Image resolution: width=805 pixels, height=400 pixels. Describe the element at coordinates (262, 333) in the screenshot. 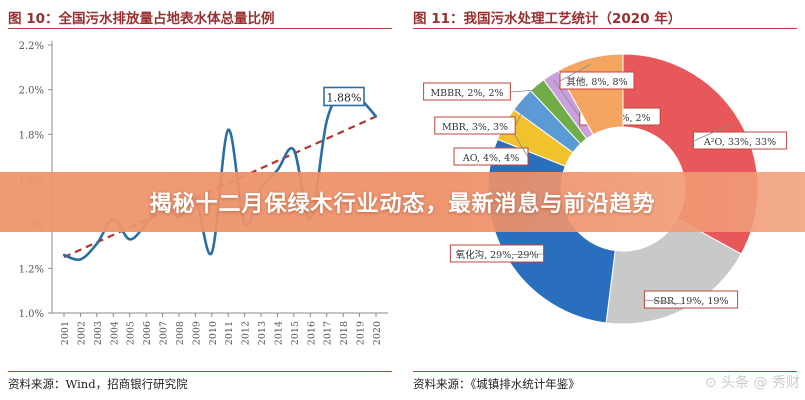

I see `x-tick-label: 2013` at that location.